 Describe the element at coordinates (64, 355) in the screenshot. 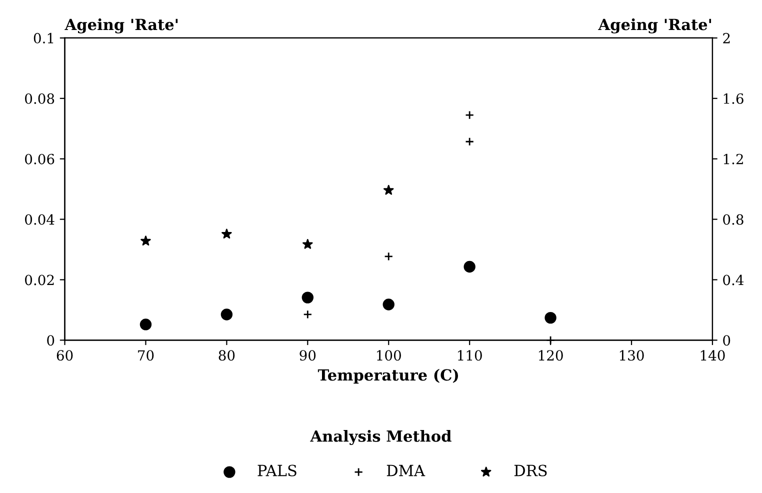

I see `x-tick-label: 60` at that location.